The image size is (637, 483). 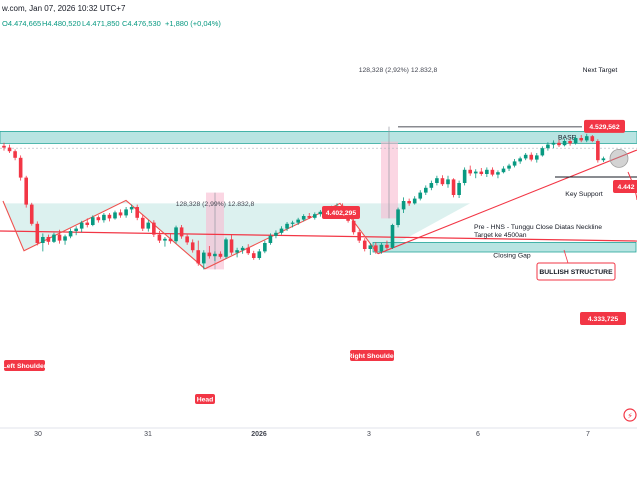 What do you see at coordinates (318, 236) in the screenshot?
I see `neckline` at bounding box center [318, 236].